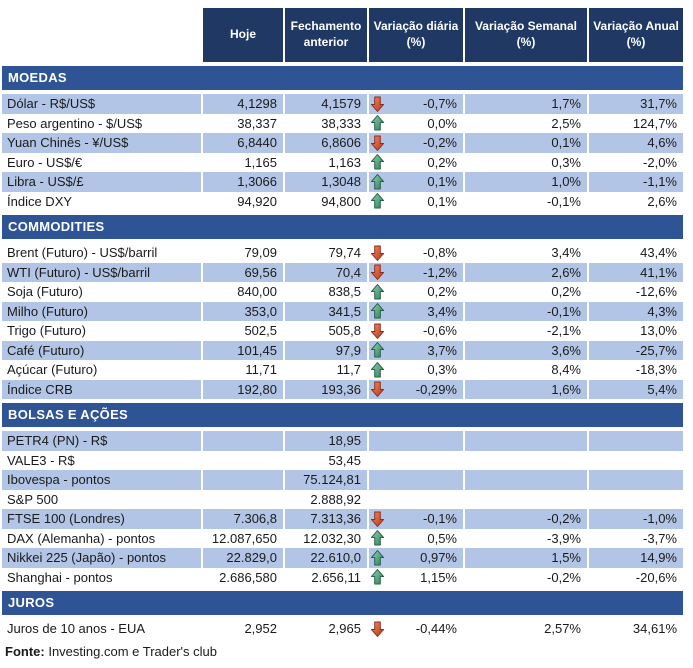  Describe the element at coordinates (416, 578) in the screenshot. I see `variacao-diaria-cell: 1,15%` at that location.